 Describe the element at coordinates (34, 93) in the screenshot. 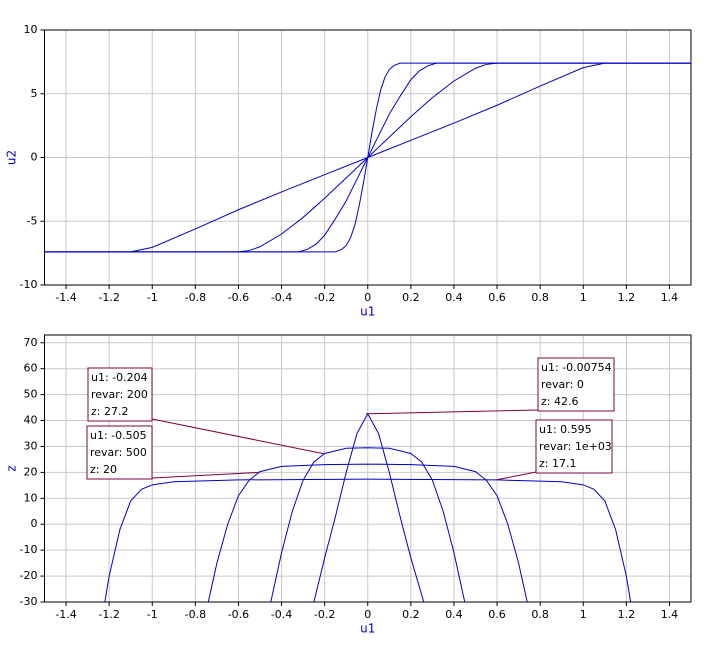

I see `y-tick-label: 5` at that location.